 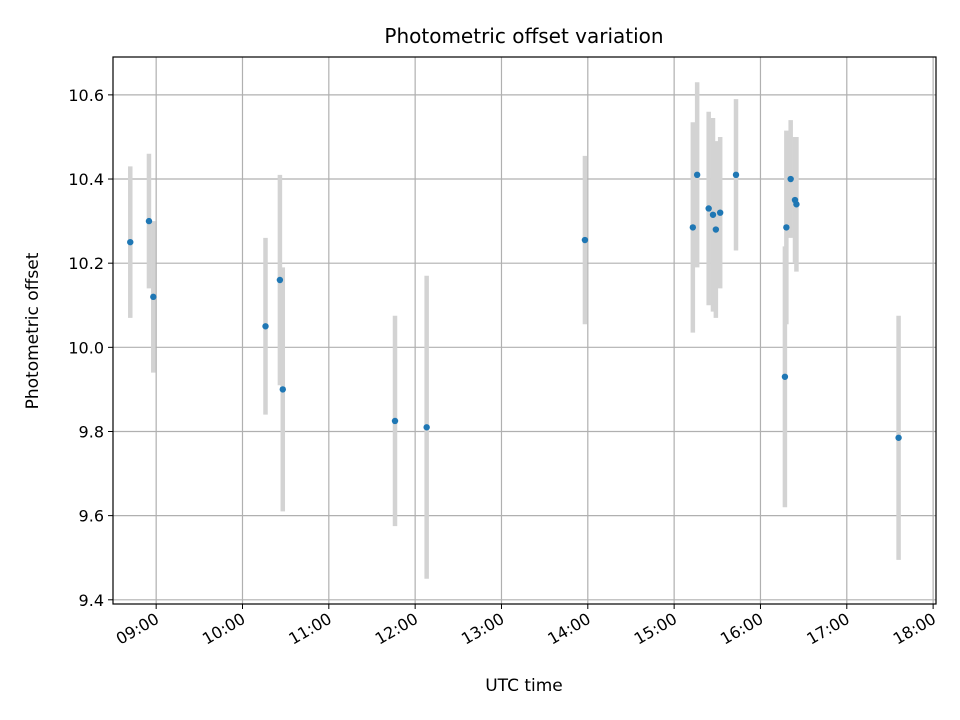 What do you see at coordinates (33, 330) in the screenshot?
I see `y-axis-title: Photometric offset` at bounding box center [33, 330].